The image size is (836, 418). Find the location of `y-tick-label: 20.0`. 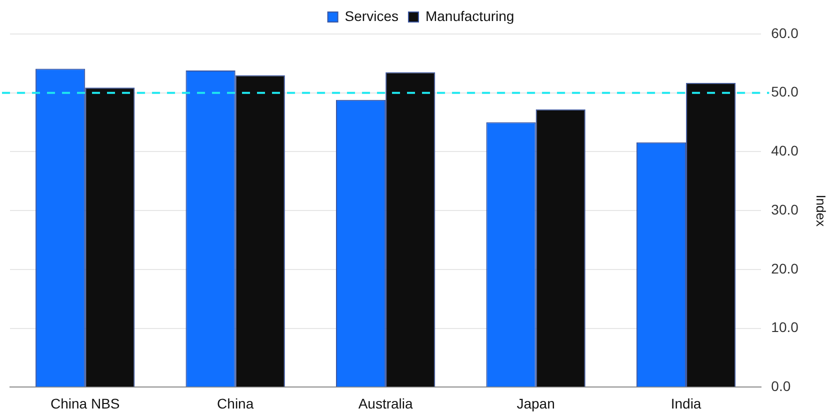

y-tick-label: 20.0 is located at coordinates (785, 268).